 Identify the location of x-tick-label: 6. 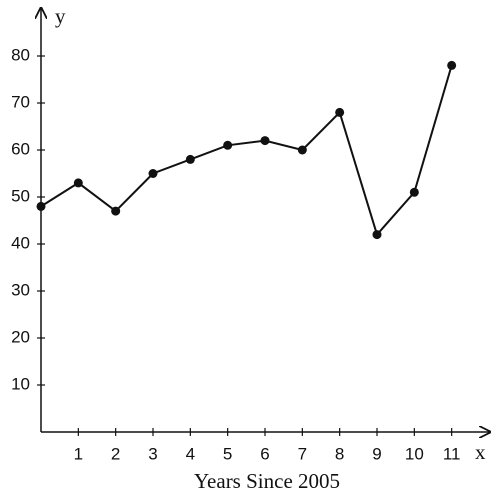
(264, 453).